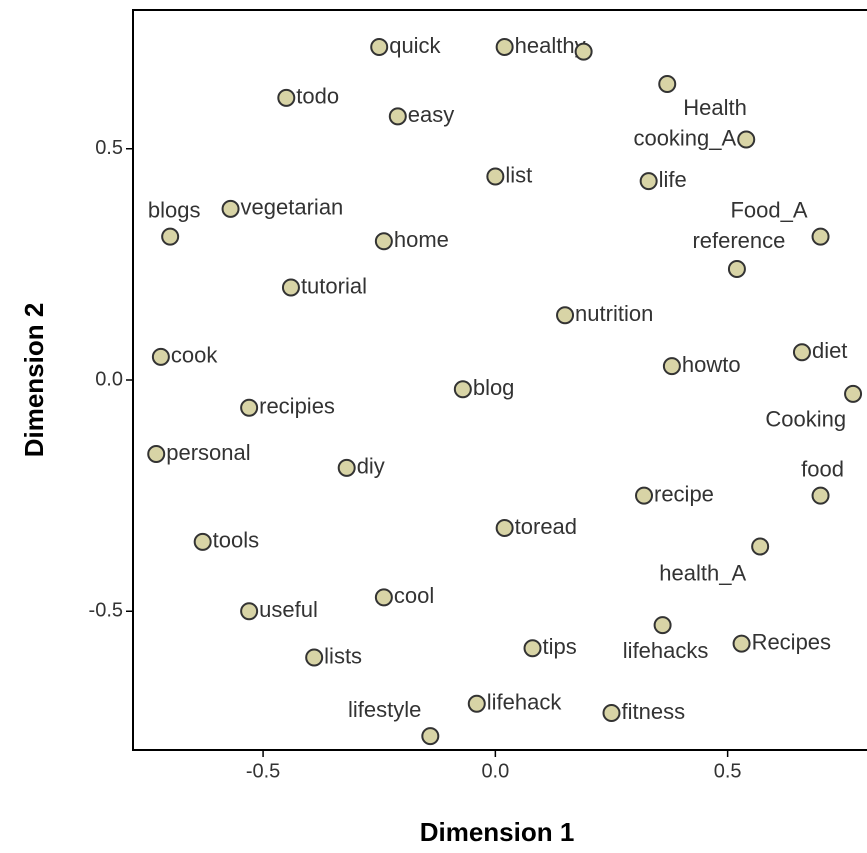  I want to click on point-label: life, so click(673, 179).